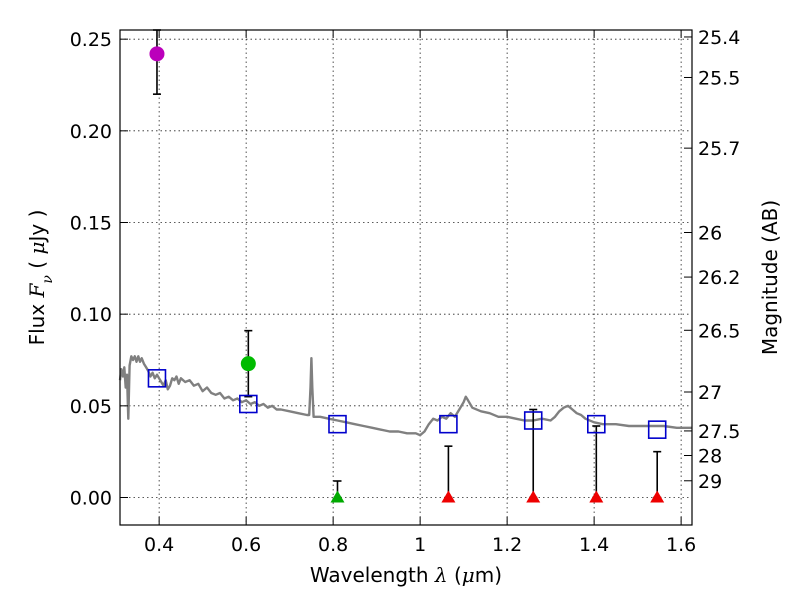 Image resolution: width=800 pixels, height=600 pixels. I want to click on y-tick-label: 0.05, so click(91, 407).